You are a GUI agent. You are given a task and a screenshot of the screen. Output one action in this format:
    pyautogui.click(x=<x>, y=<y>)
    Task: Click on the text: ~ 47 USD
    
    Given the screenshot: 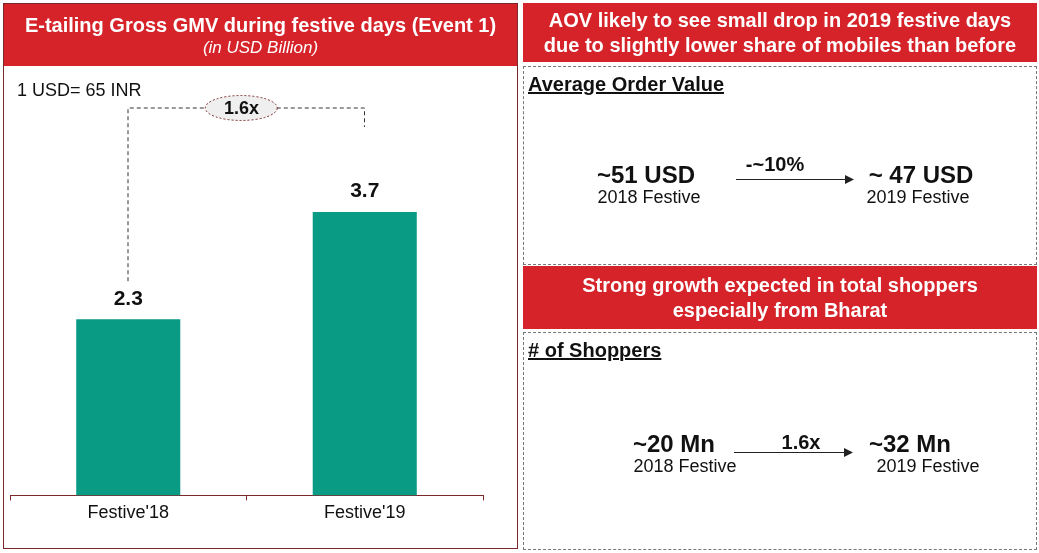 What is the action you would take?
    pyautogui.click(x=921, y=174)
    